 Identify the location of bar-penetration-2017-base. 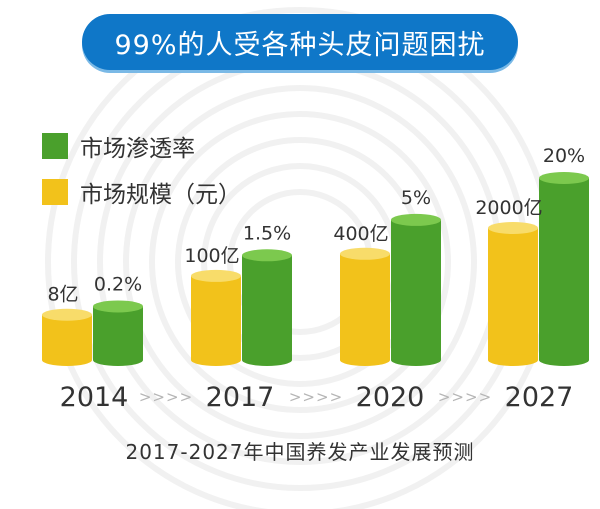
(267, 360).